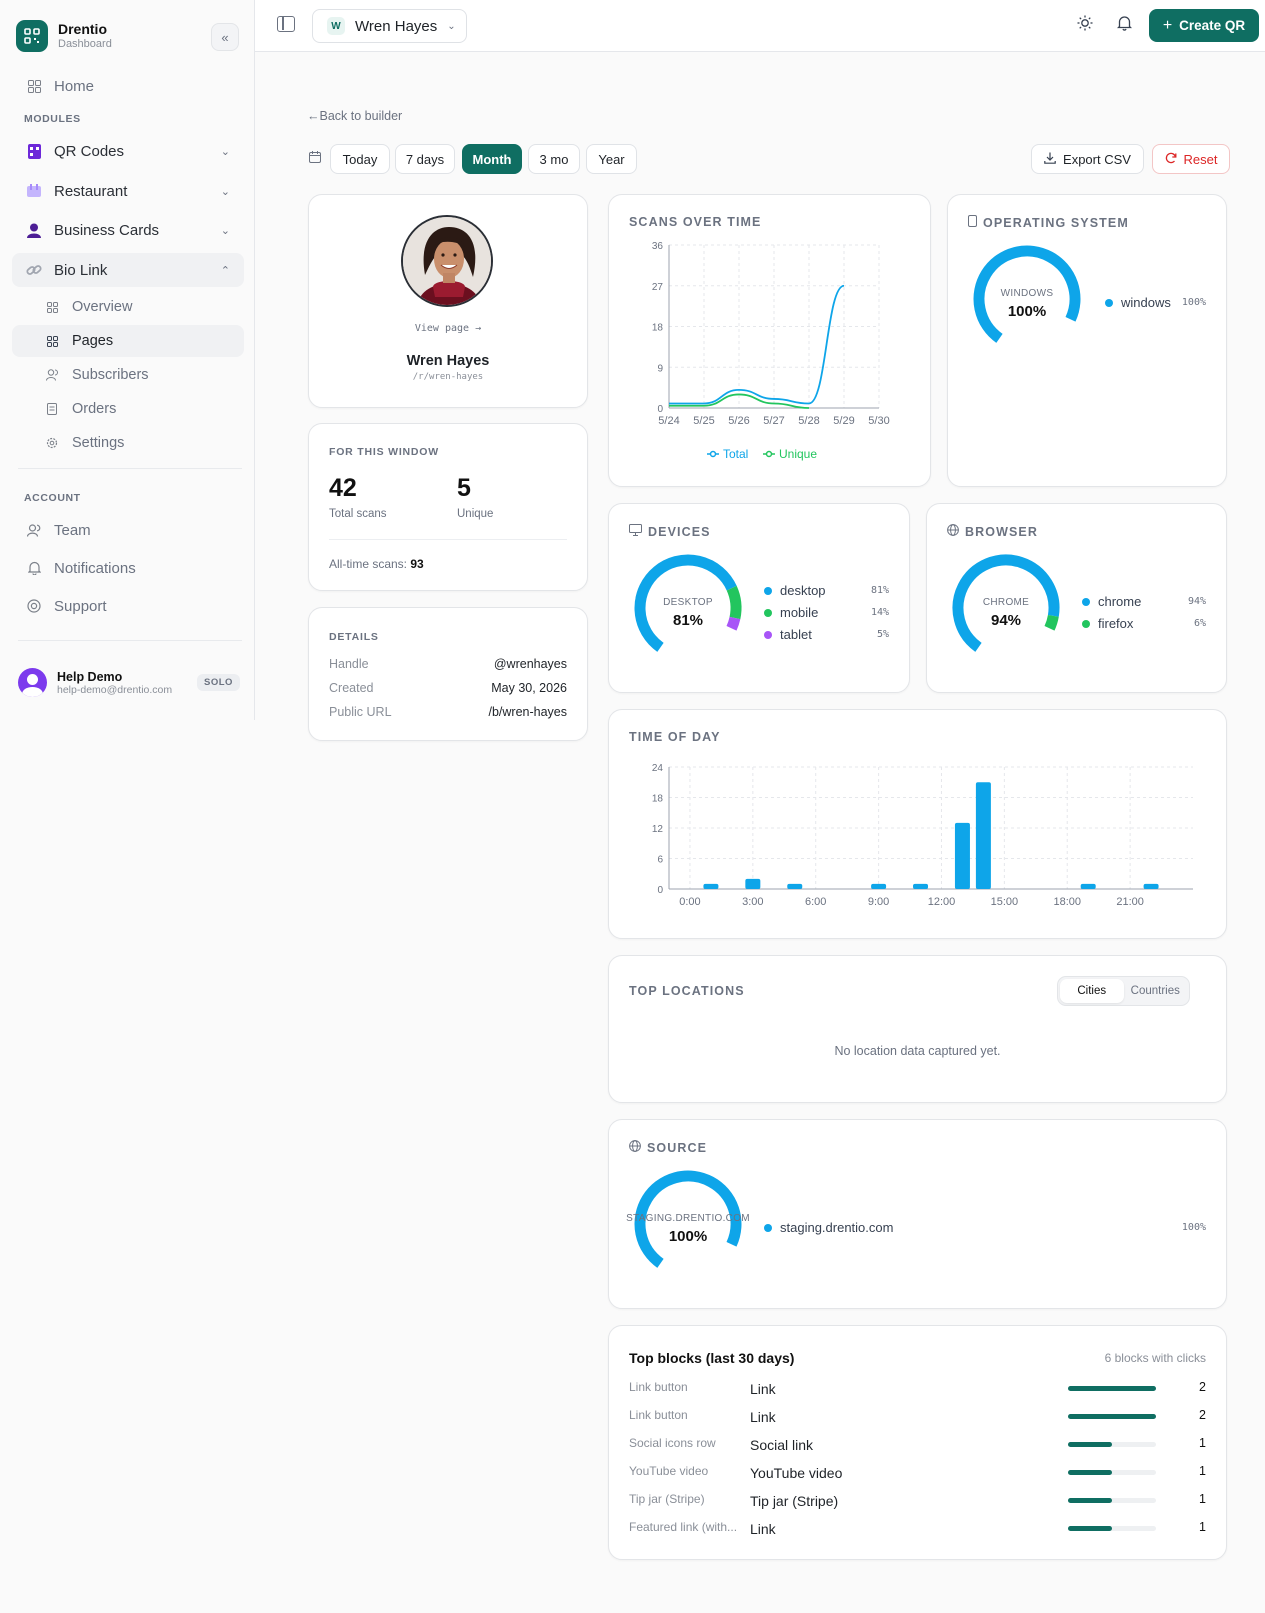 The height and width of the screenshot is (1613, 1265). What do you see at coordinates (763, 1389) in the screenshot?
I see `block-label: Link` at bounding box center [763, 1389].